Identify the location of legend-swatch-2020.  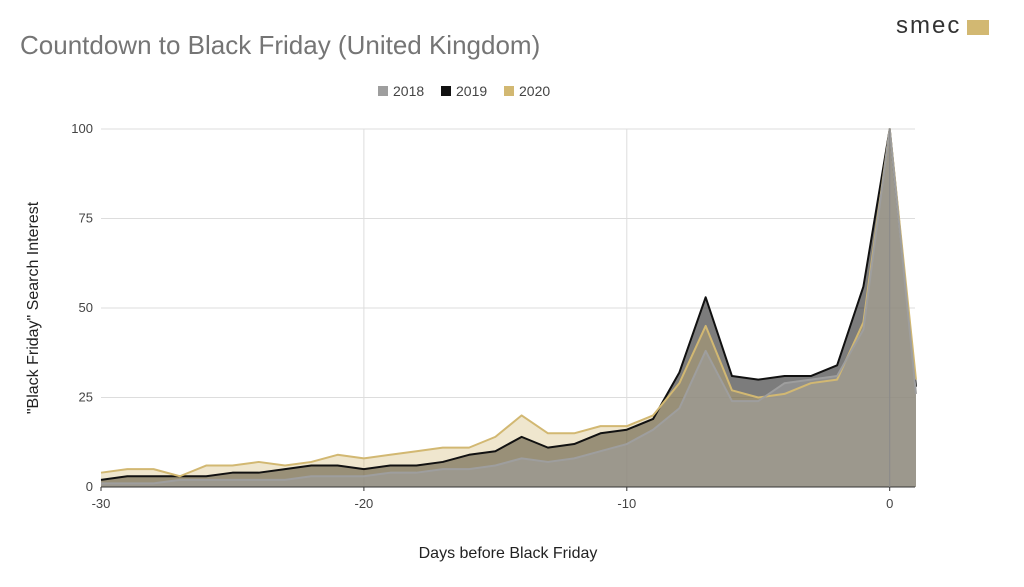
(509, 91).